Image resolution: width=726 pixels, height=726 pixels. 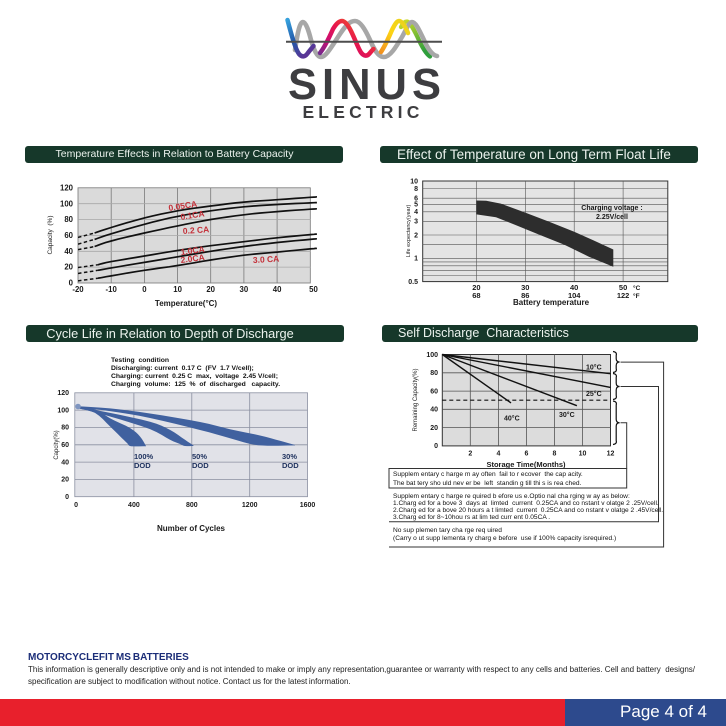 I want to click on svg-text: 1, so click(x=416, y=259).